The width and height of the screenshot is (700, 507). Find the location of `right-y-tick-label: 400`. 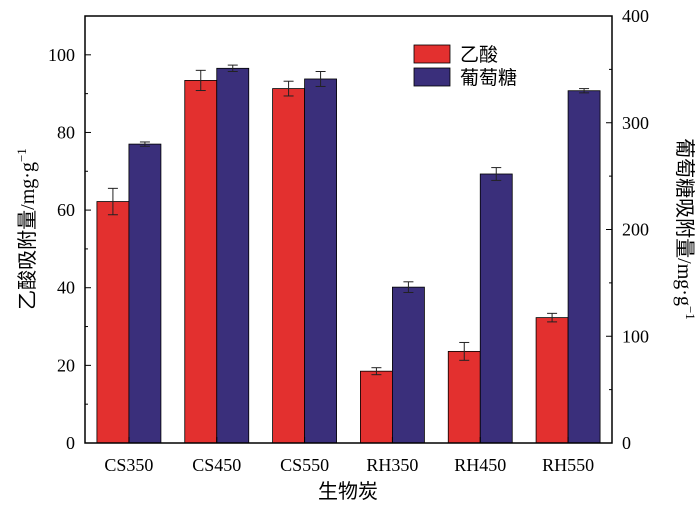

right-y-tick-label: 400 is located at coordinates (635, 16).